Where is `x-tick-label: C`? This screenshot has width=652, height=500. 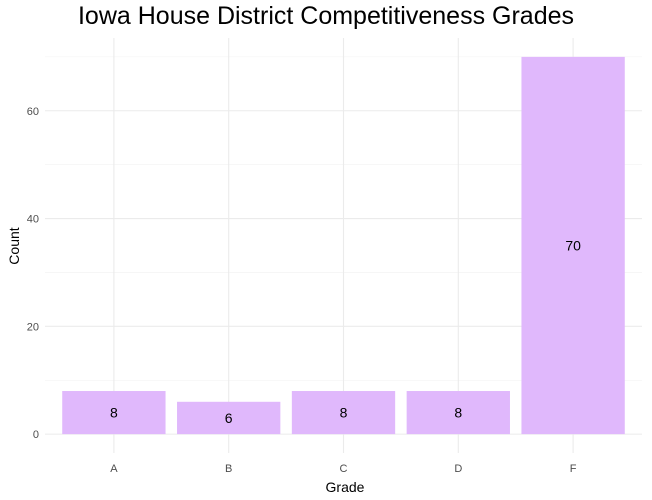
x-tick-label: C is located at coordinates (344, 469).